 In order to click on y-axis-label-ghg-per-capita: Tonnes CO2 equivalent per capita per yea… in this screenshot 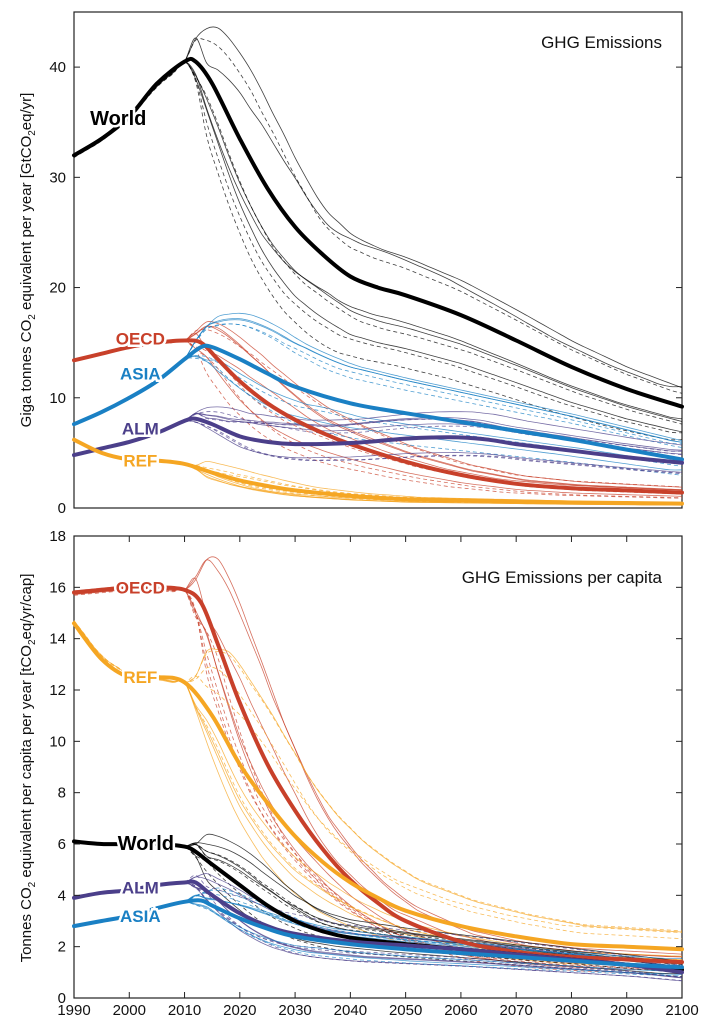, I will do `click(28, 768)`.